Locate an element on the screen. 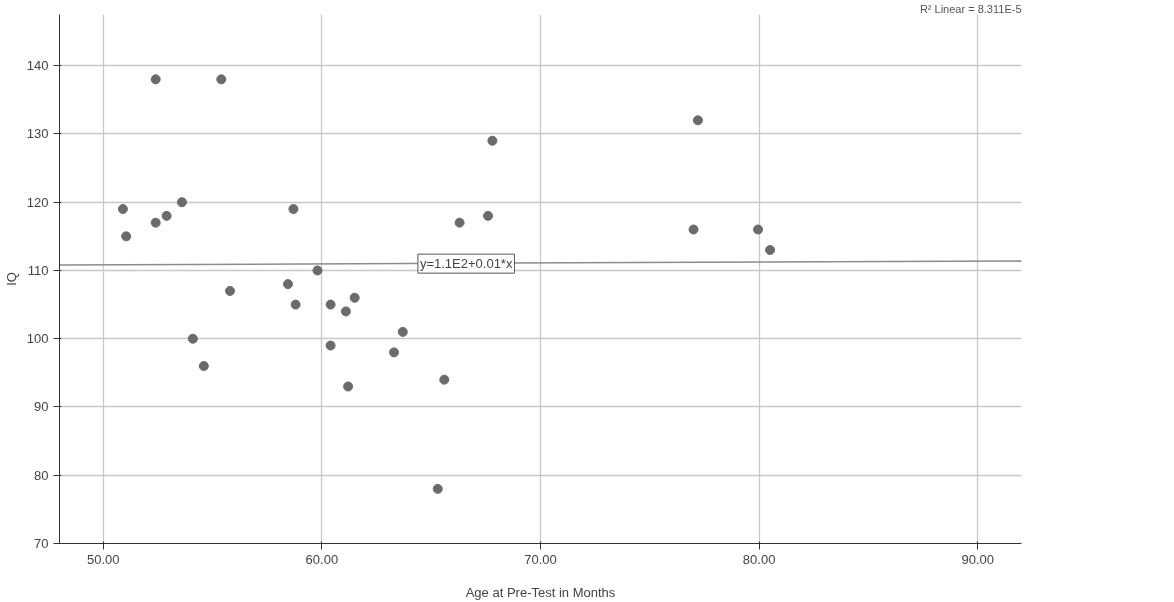  x-axis-title: Age at Pre-Test in Months is located at coordinates (540, 592).